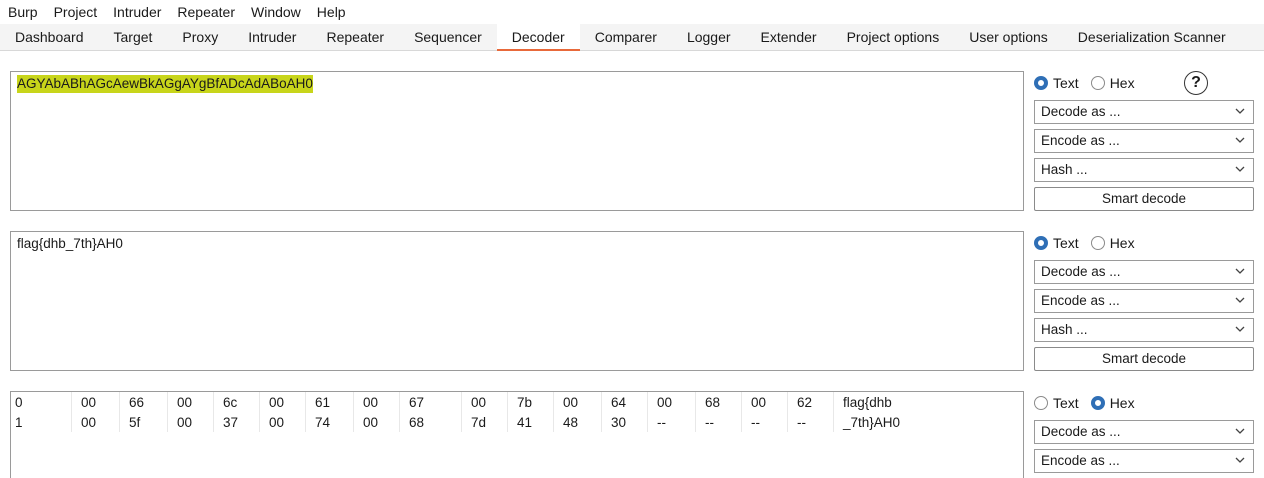 The height and width of the screenshot is (478, 1264). Describe the element at coordinates (355, 37) in the screenshot. I see `tab-repeater: Repeater` at that location.